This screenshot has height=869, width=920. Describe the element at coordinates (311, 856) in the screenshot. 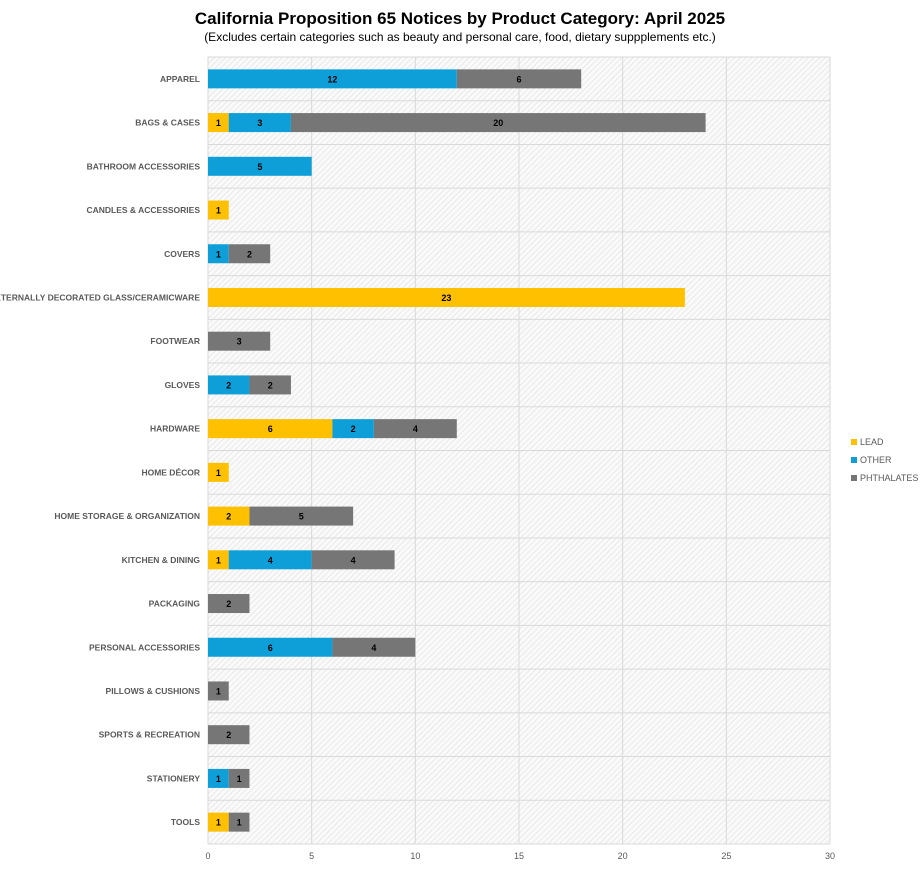

I see `x-tick-label: 5` at that location.